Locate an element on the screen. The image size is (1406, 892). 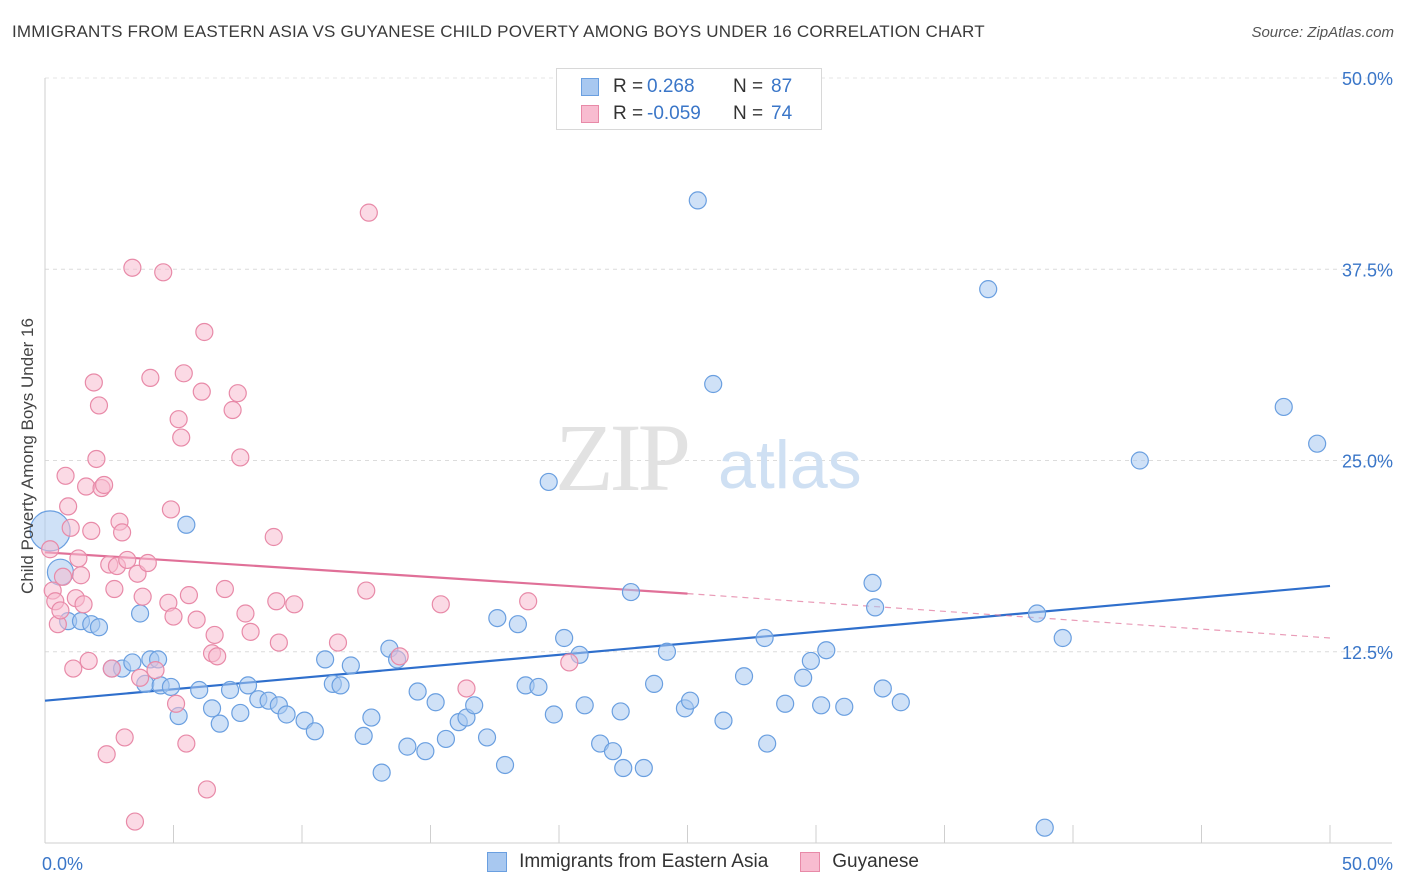
legend-swatch-guyanese is located at coordinates (590, 114).